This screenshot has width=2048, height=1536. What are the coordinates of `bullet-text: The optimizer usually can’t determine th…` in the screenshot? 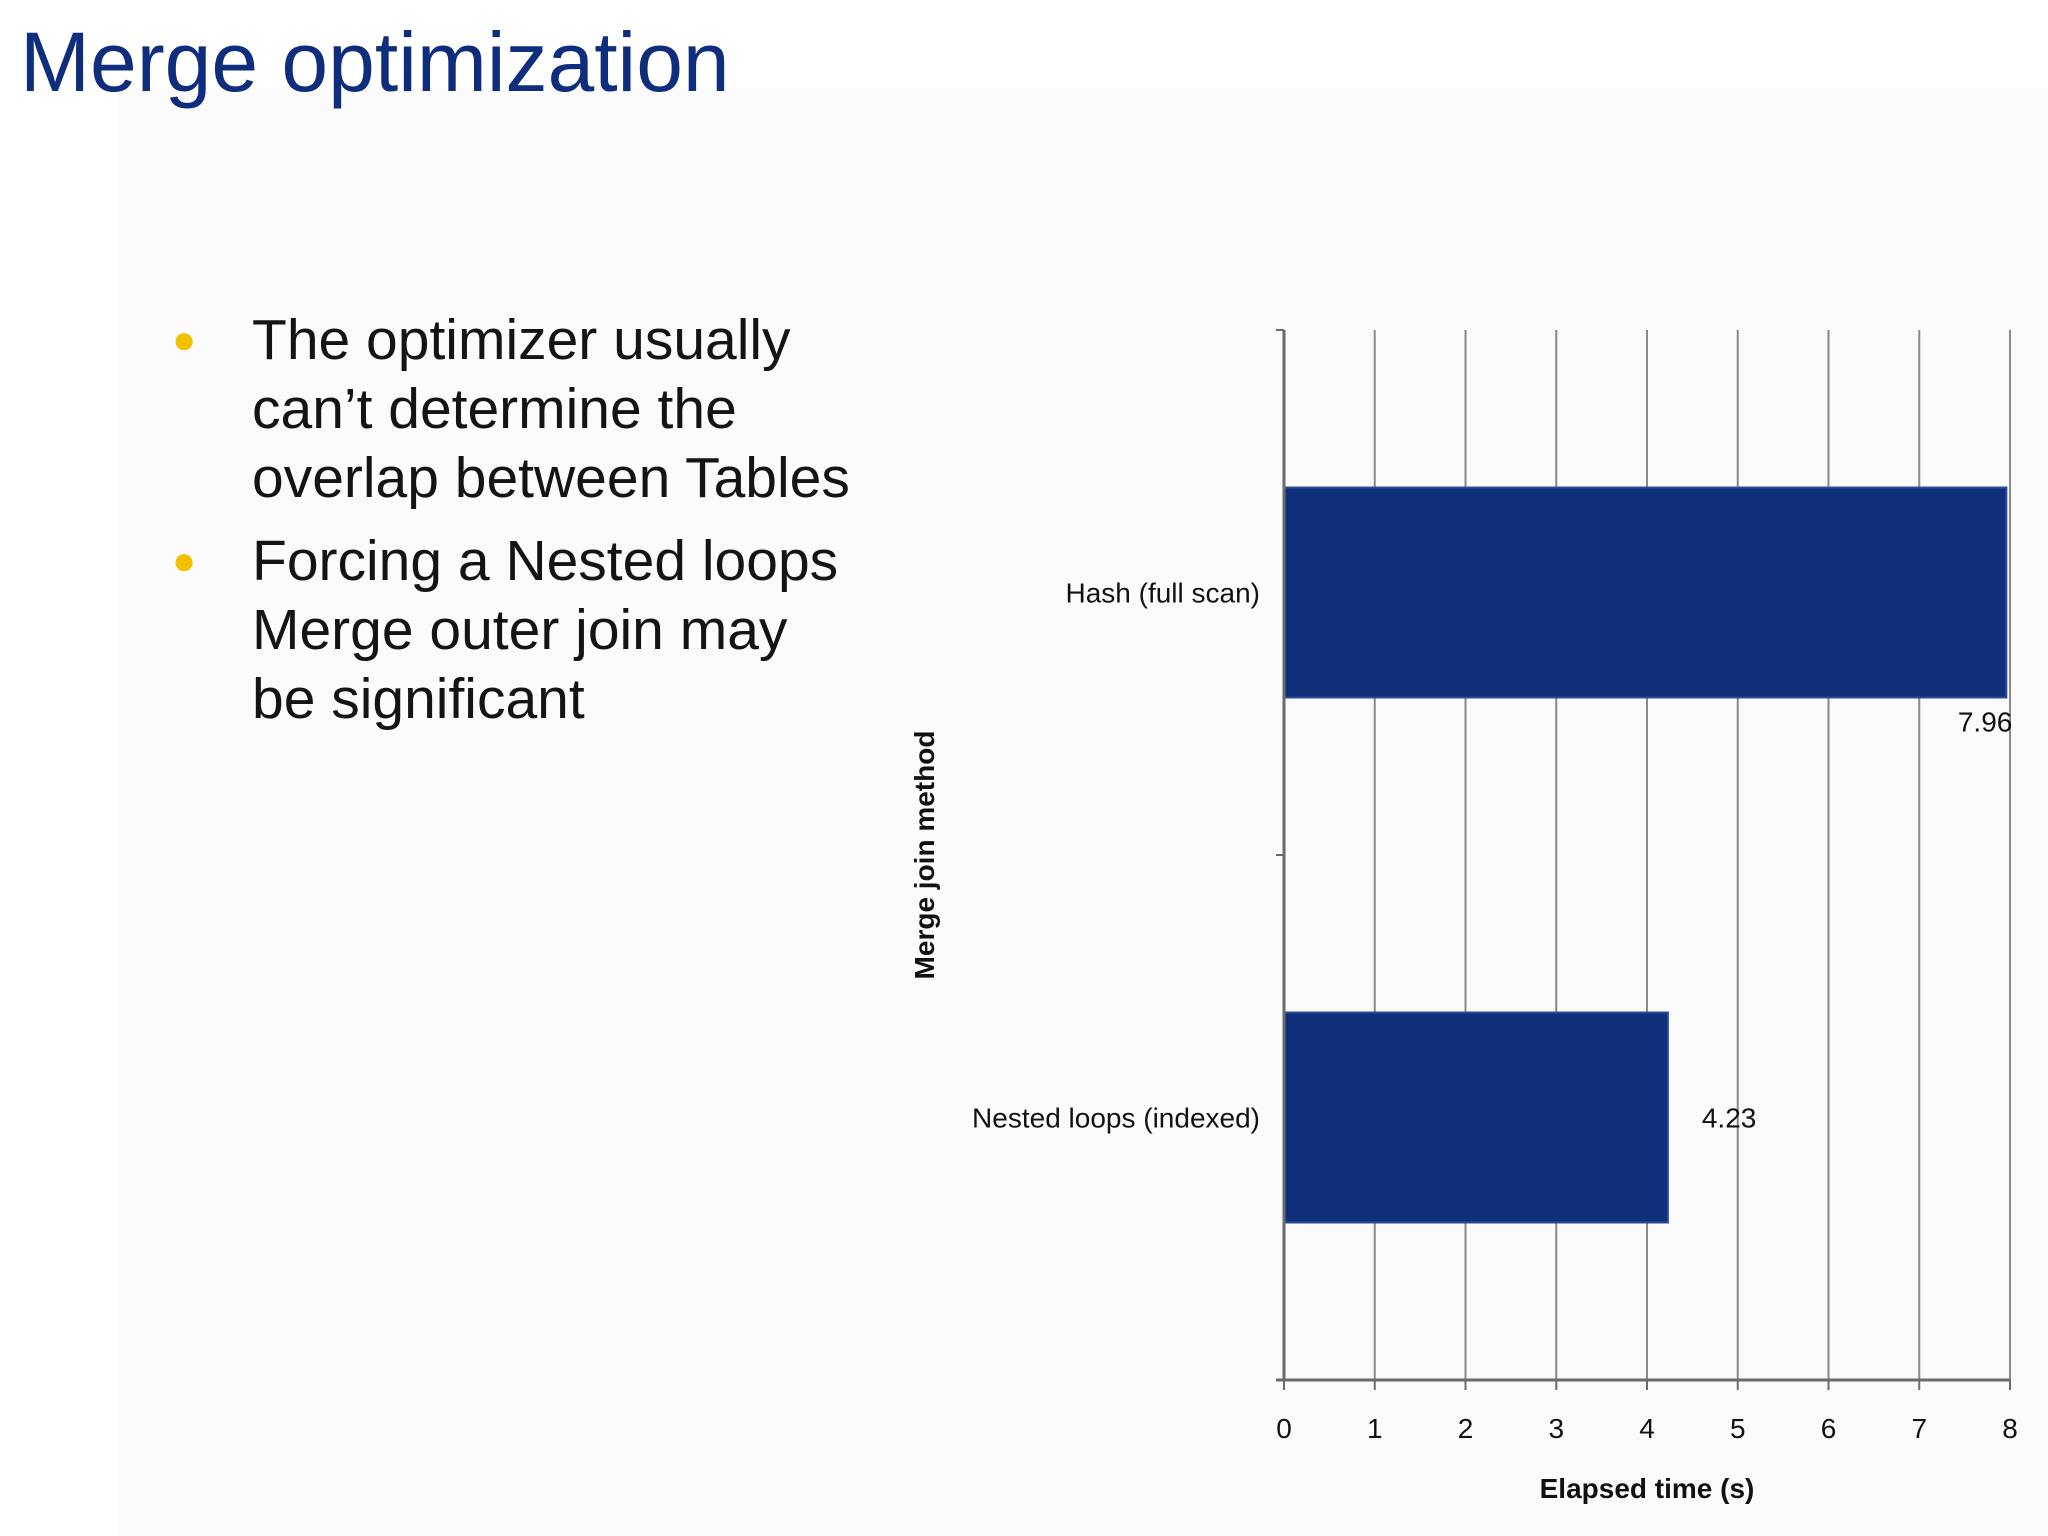 It's located at (551, 409).